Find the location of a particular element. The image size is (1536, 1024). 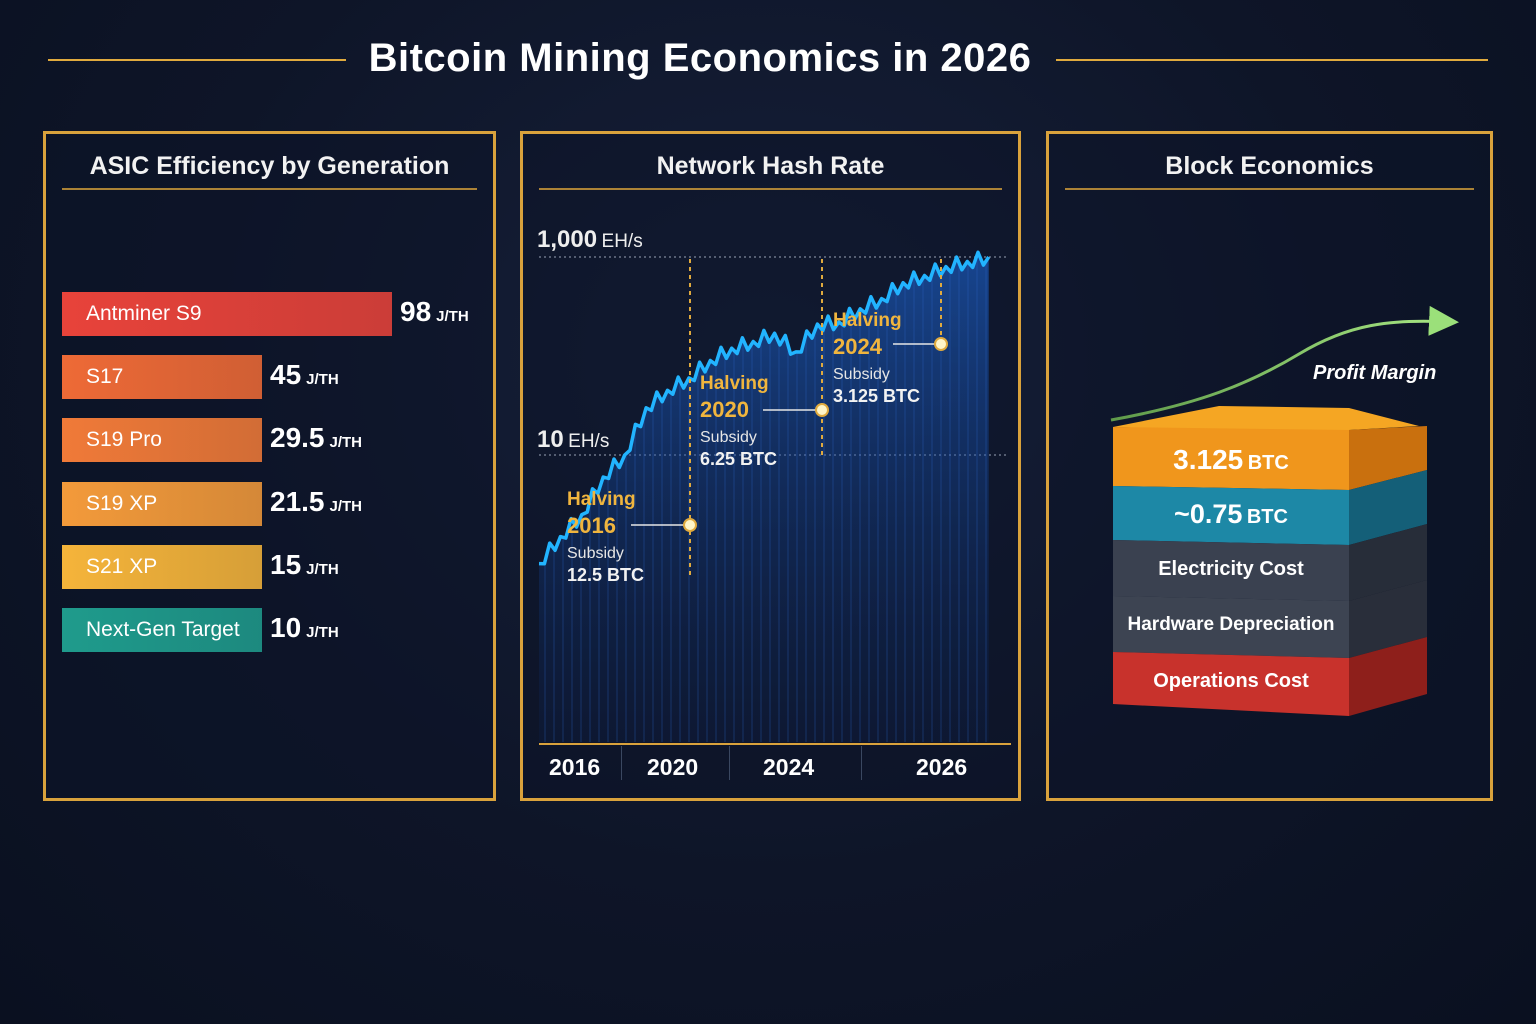

asic-bar-value: 29.5 J/TH is located at coordinates (316, 438).